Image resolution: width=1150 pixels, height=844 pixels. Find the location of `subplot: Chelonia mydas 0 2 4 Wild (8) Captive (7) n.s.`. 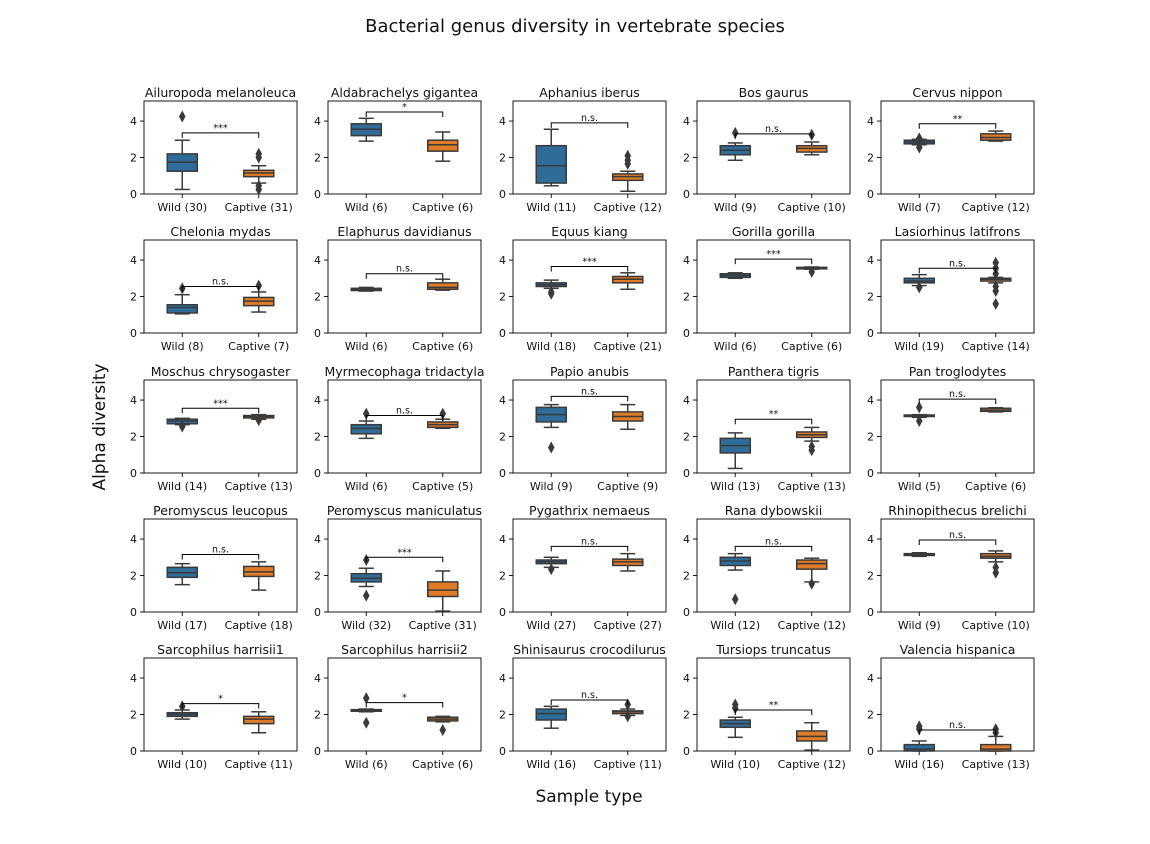

subplot: Chelonia mydas 0 2 4 Wild (8) Captive (7) n.s. is located at coordinates (214, 288).